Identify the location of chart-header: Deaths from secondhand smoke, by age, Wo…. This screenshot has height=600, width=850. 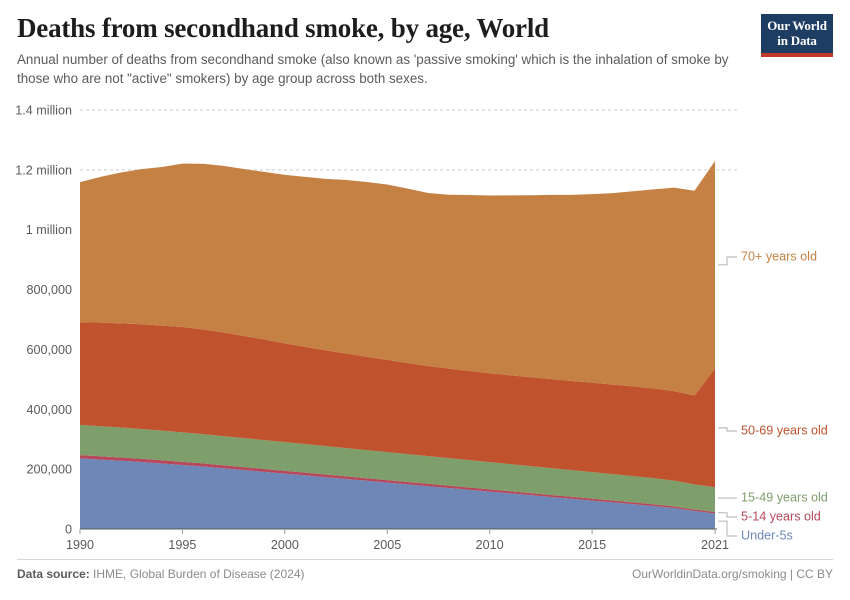
(425, 50).